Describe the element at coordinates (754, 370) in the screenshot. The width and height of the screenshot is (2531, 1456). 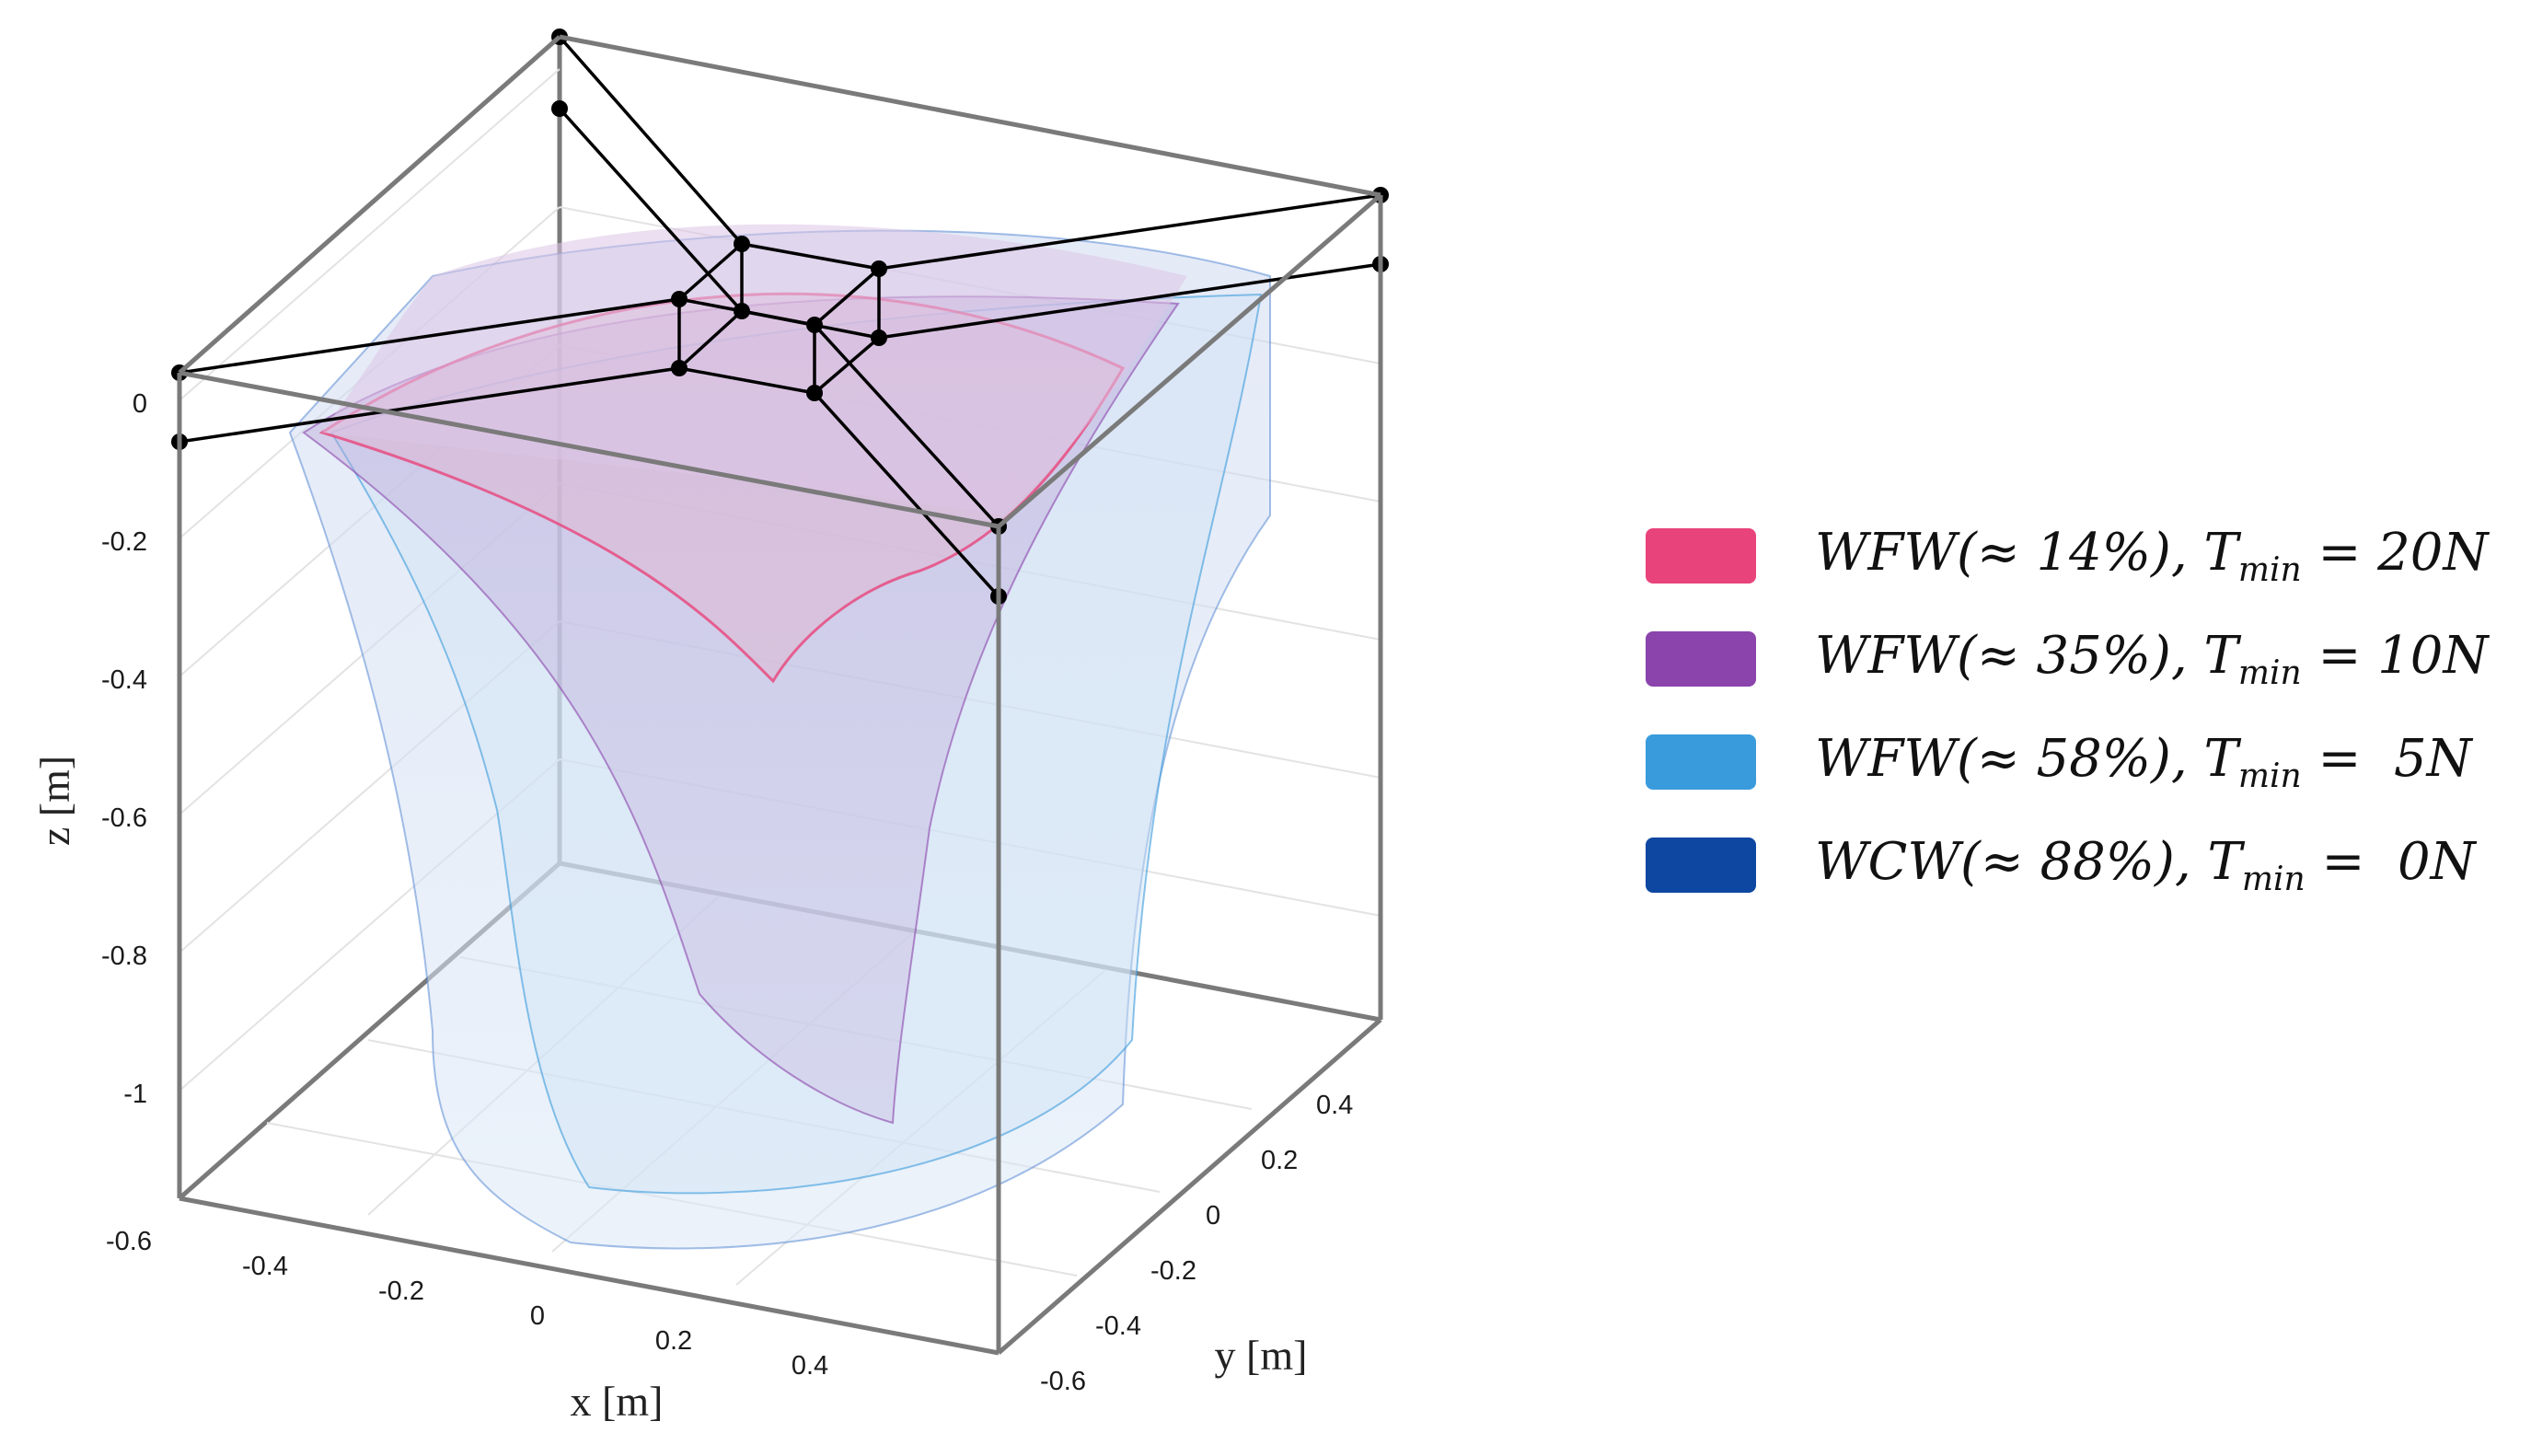
I see `volume-wfw-20n-top` at that location.